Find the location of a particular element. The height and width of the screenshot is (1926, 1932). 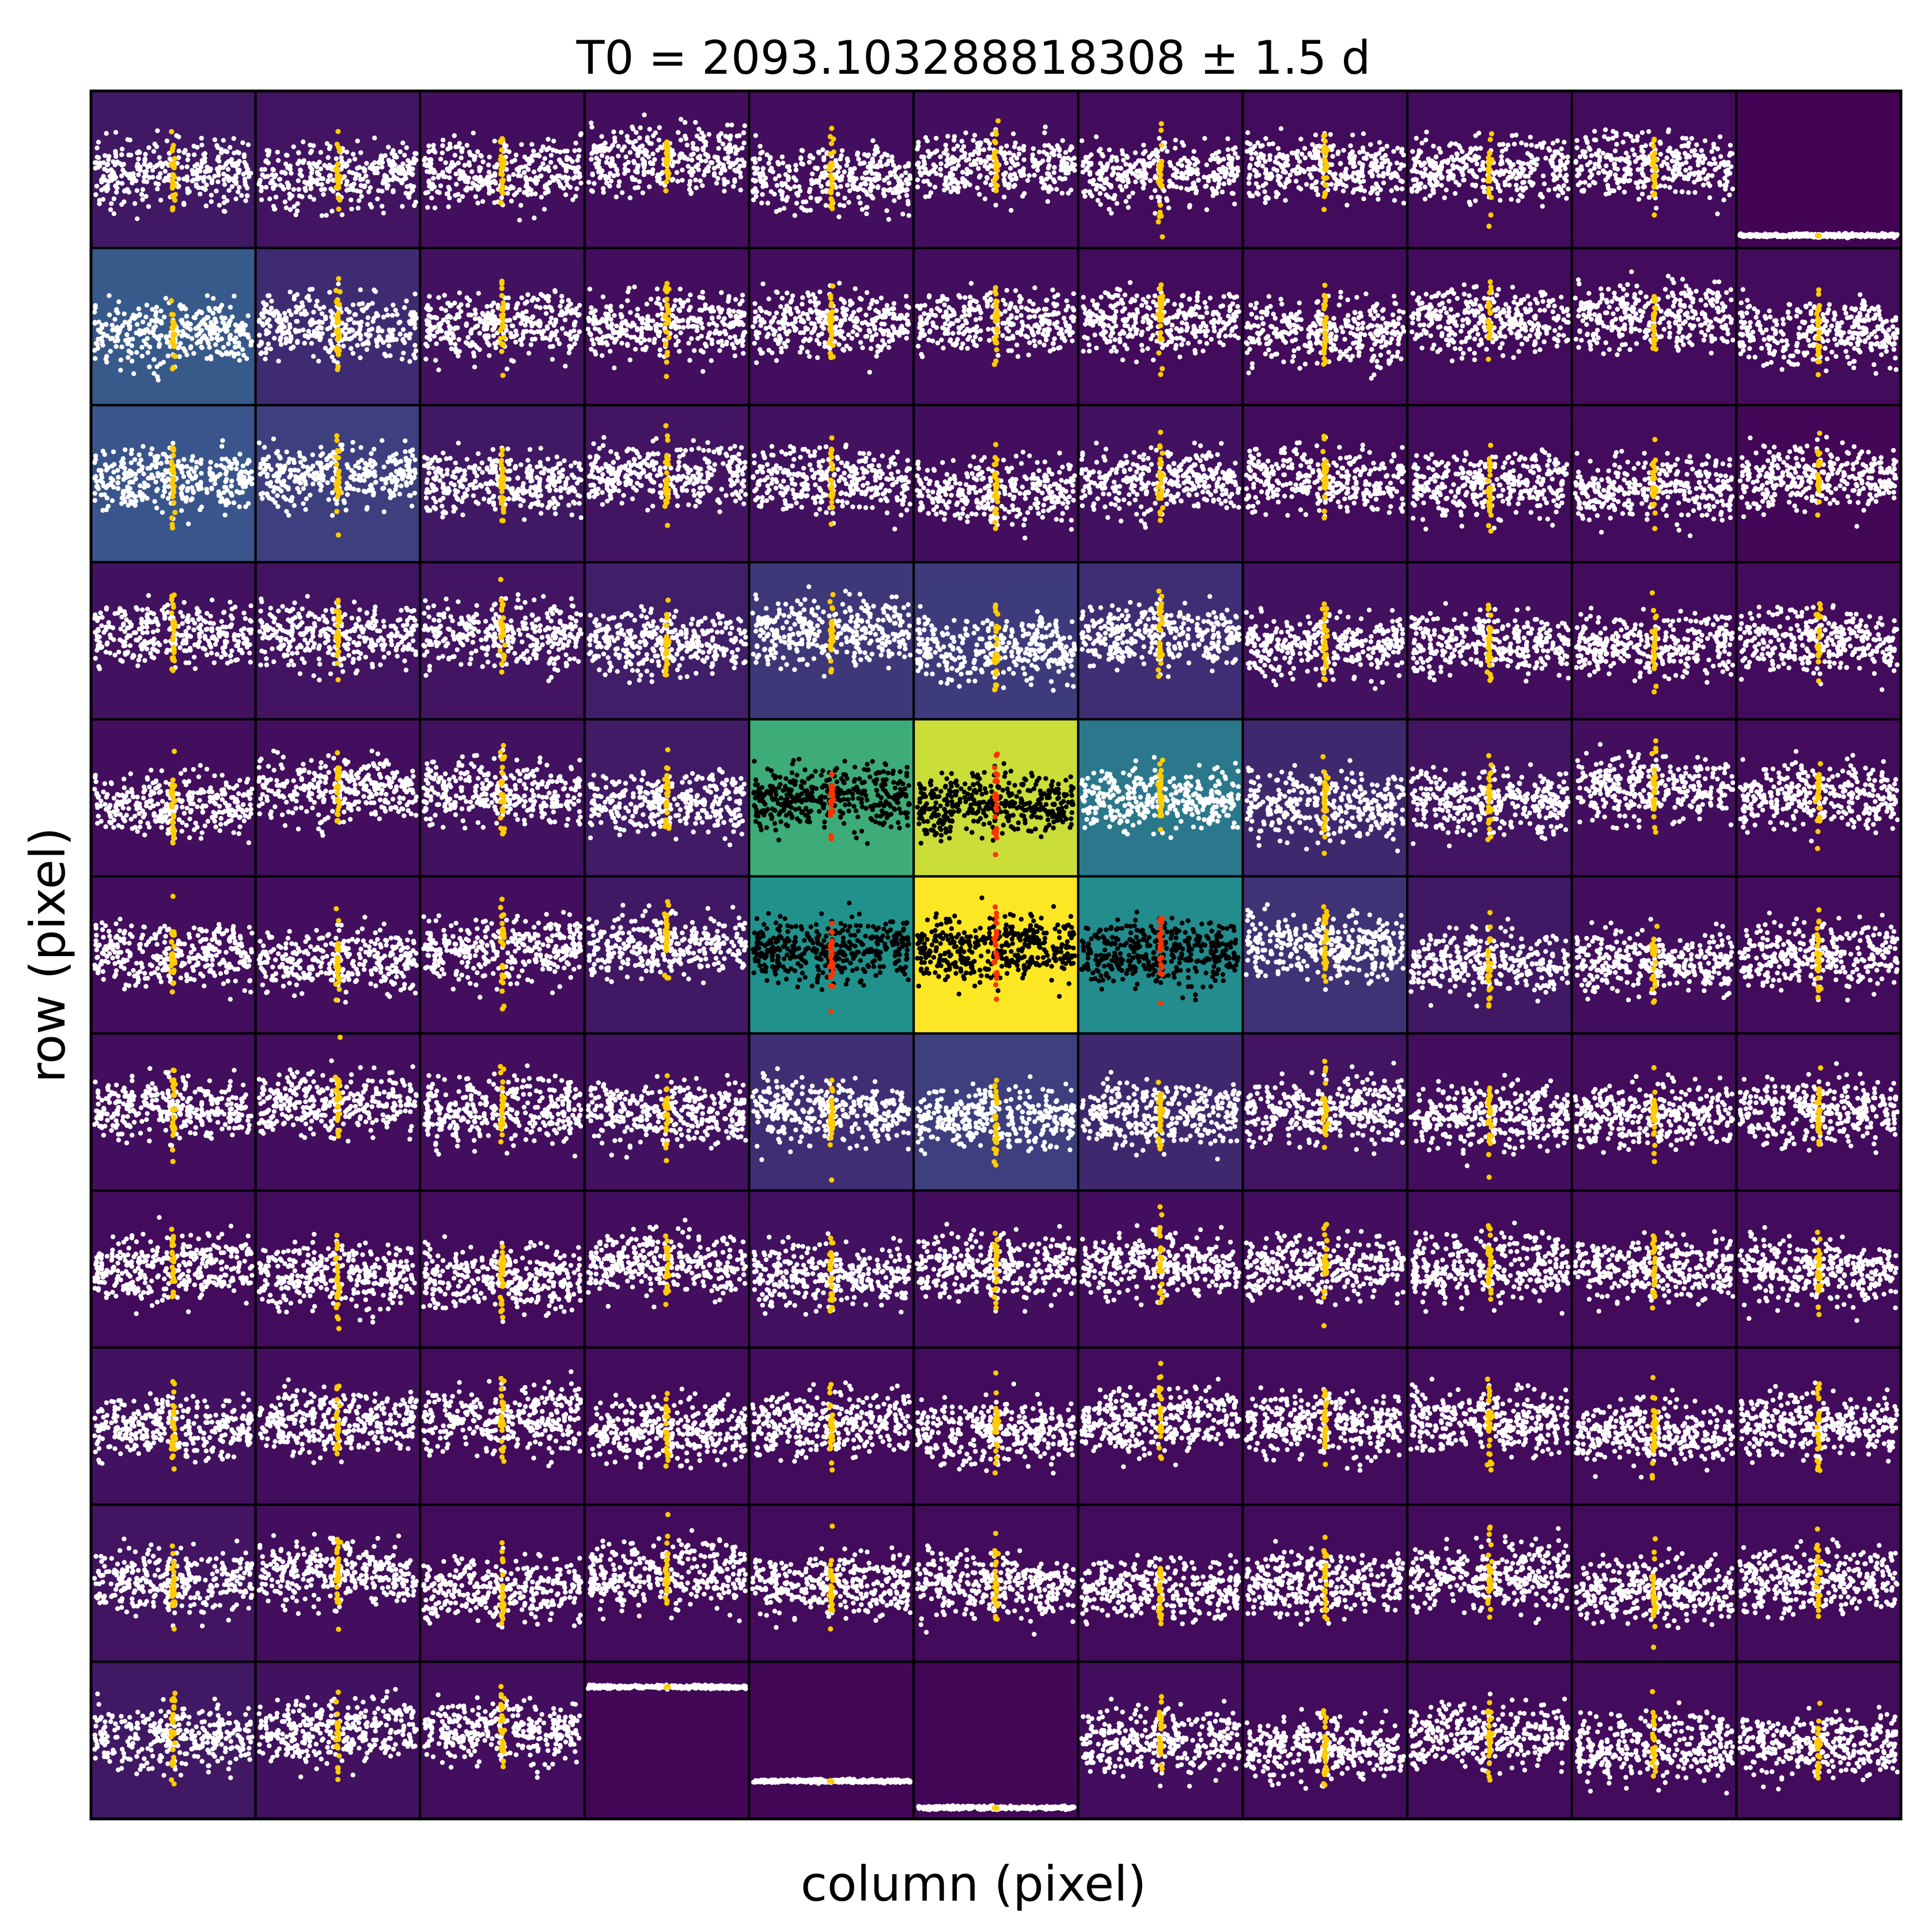

pixel-cell is located at coordinates (338, 170).